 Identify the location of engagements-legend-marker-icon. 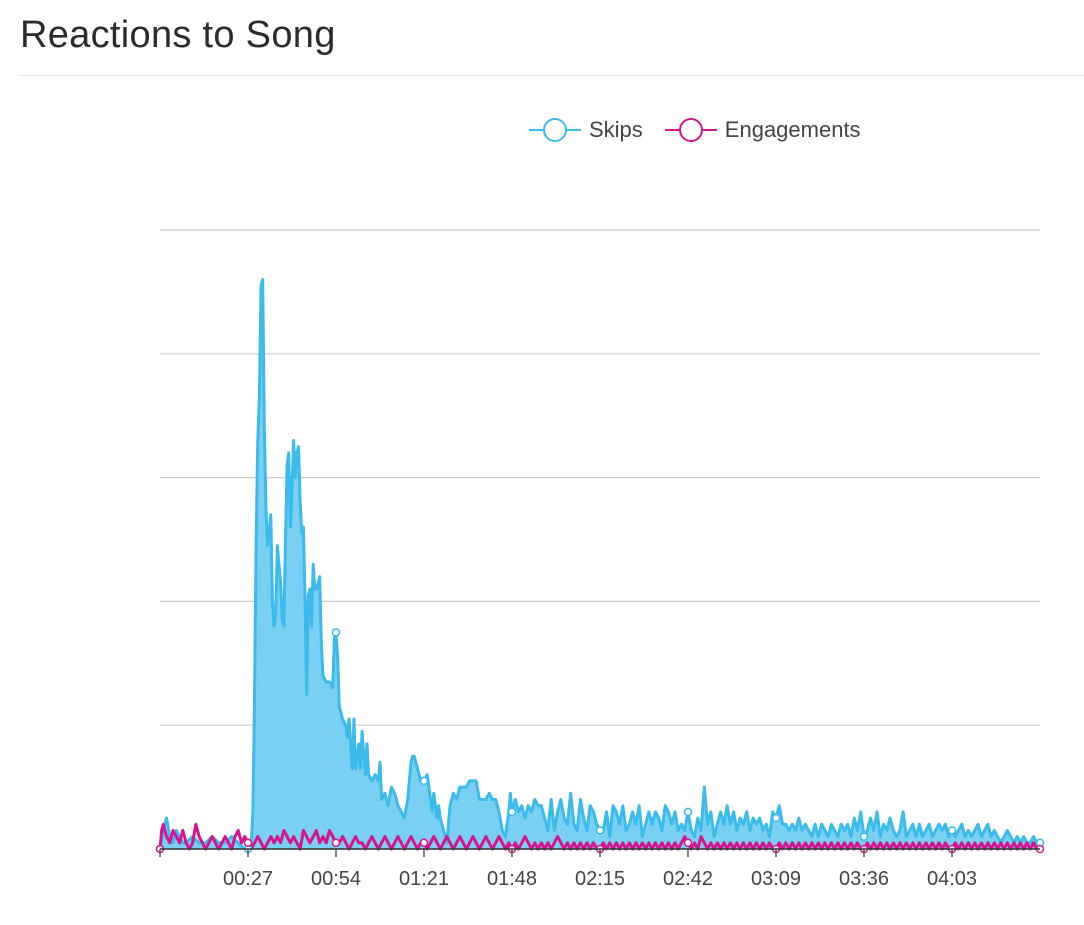
(690, 130).